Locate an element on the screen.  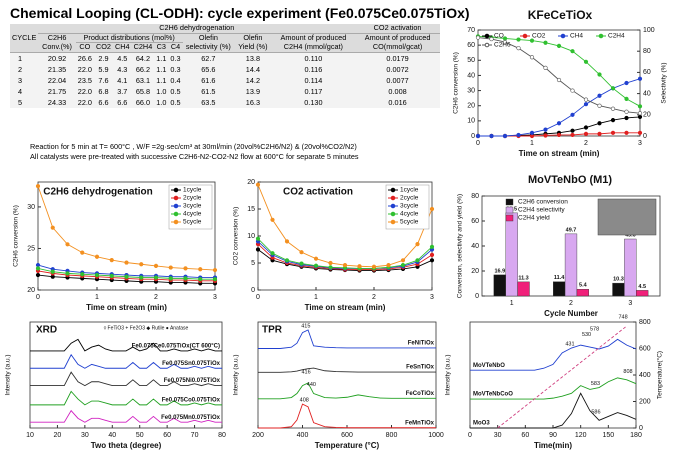
table-cell: 66.2 is located at coordinates (143, 69).